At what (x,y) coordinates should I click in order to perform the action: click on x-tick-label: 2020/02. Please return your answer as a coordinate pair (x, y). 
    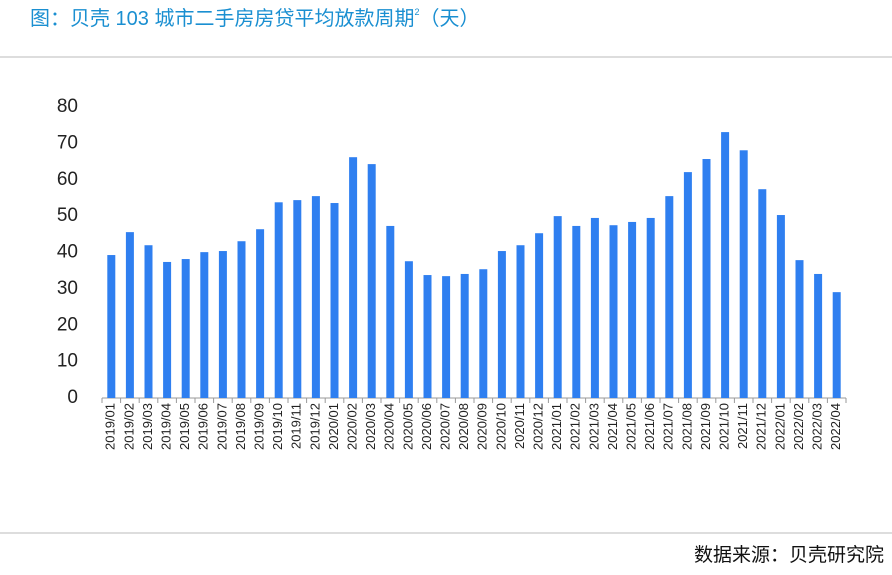
    Looking at the image, I should click on (352, 426).